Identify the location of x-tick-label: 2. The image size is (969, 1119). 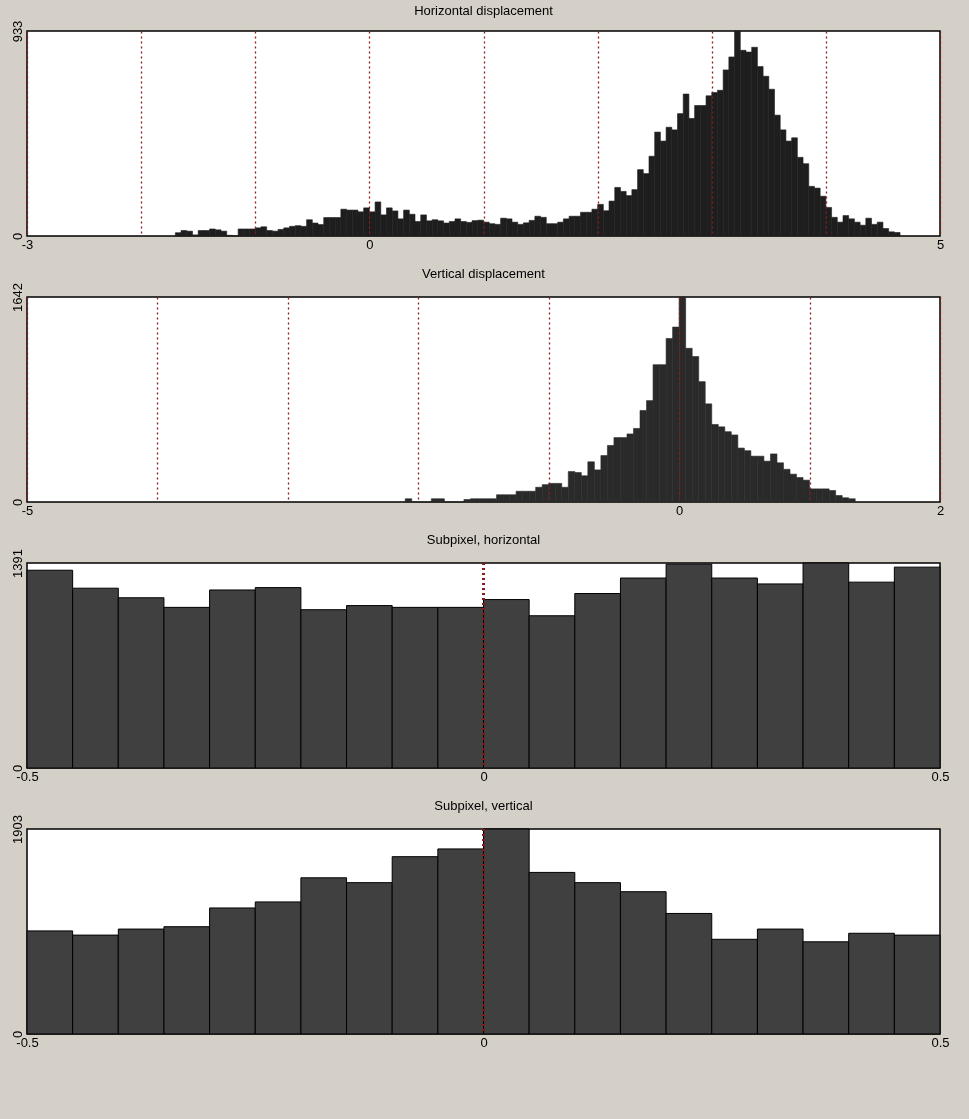
(940, 510).